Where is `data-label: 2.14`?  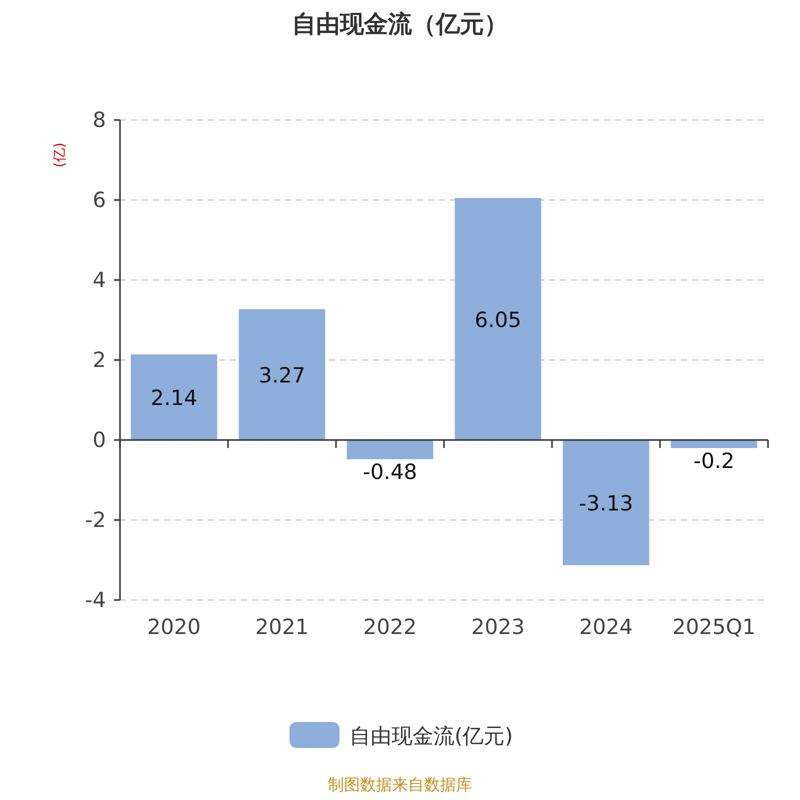 data-label: 2.14 is located at coordinates (174, 398).